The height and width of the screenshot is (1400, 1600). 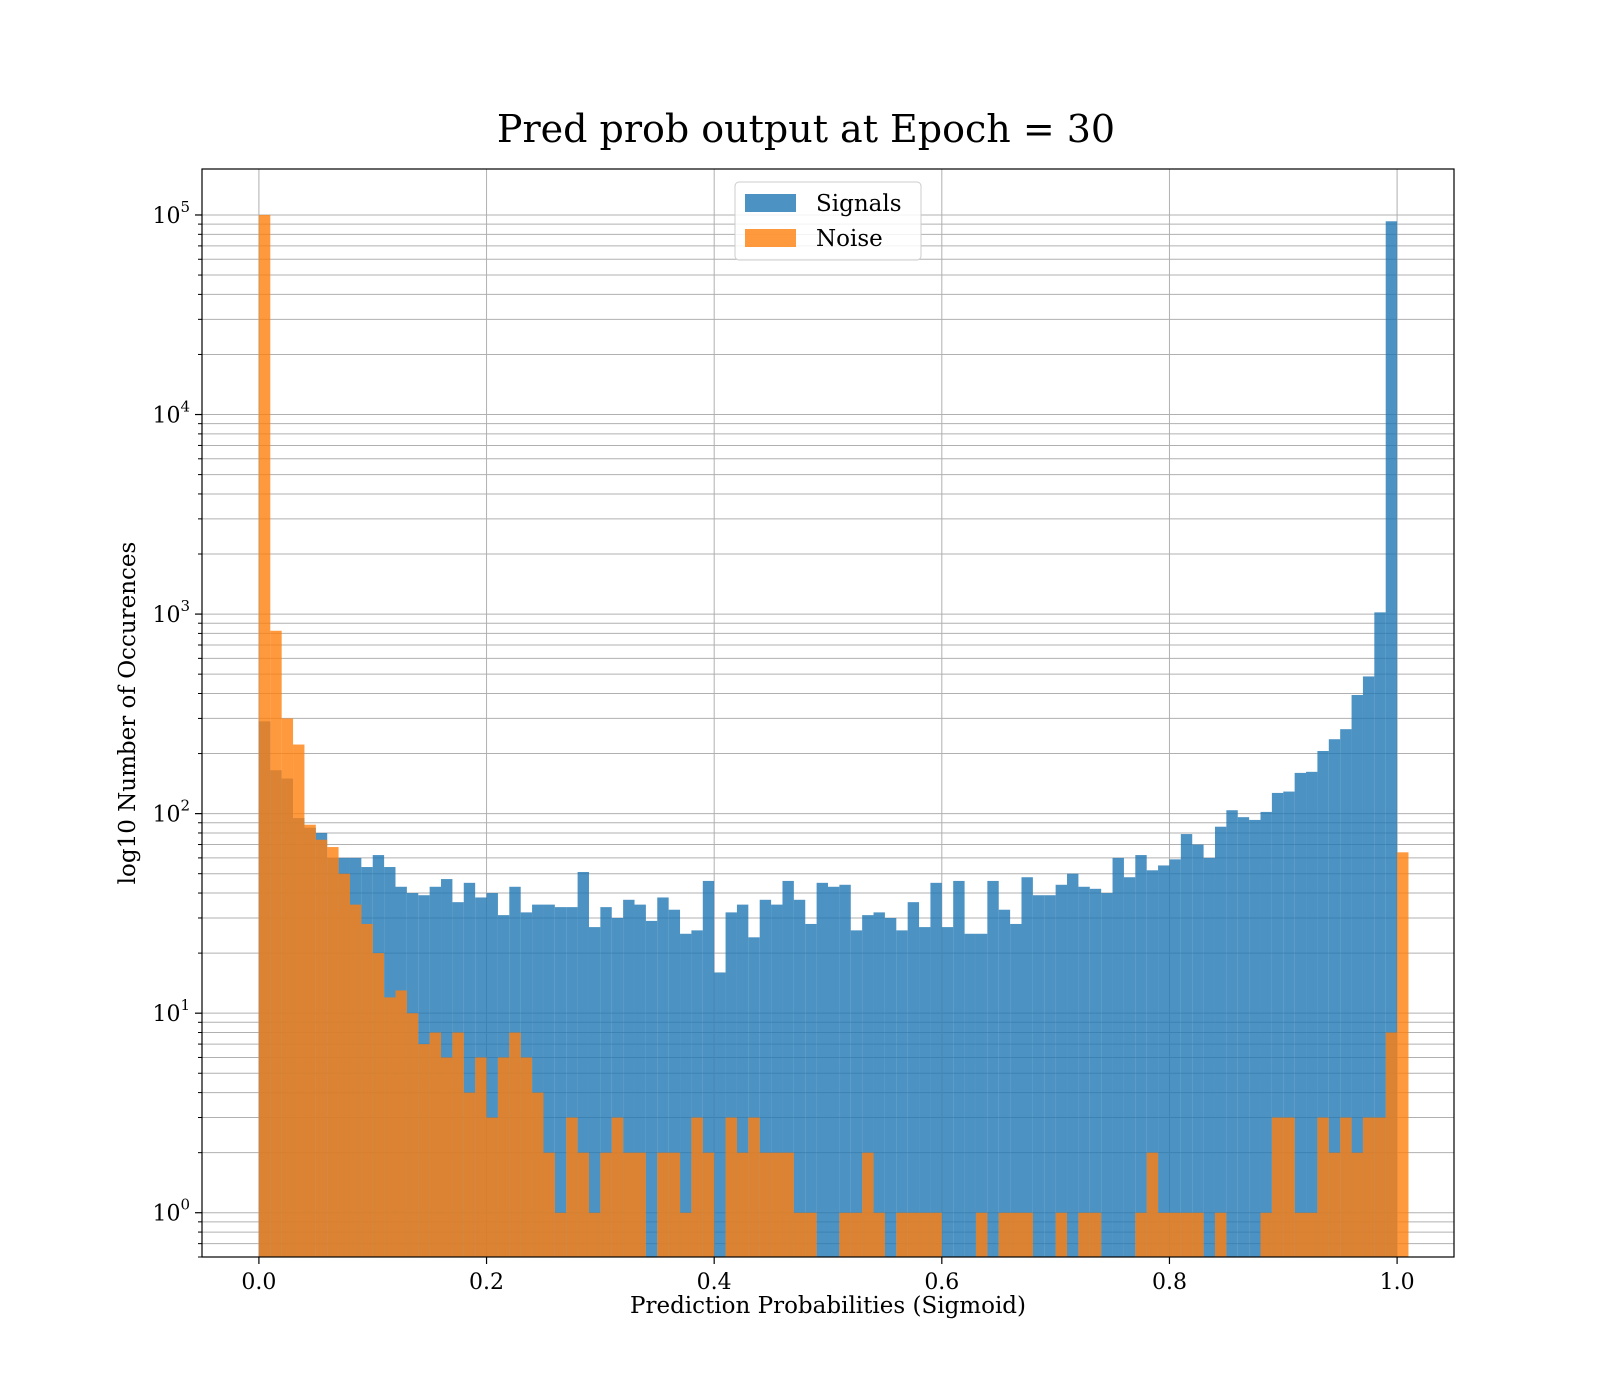 I want to click on y-tick-label: 10², so click(x=171, y=812).